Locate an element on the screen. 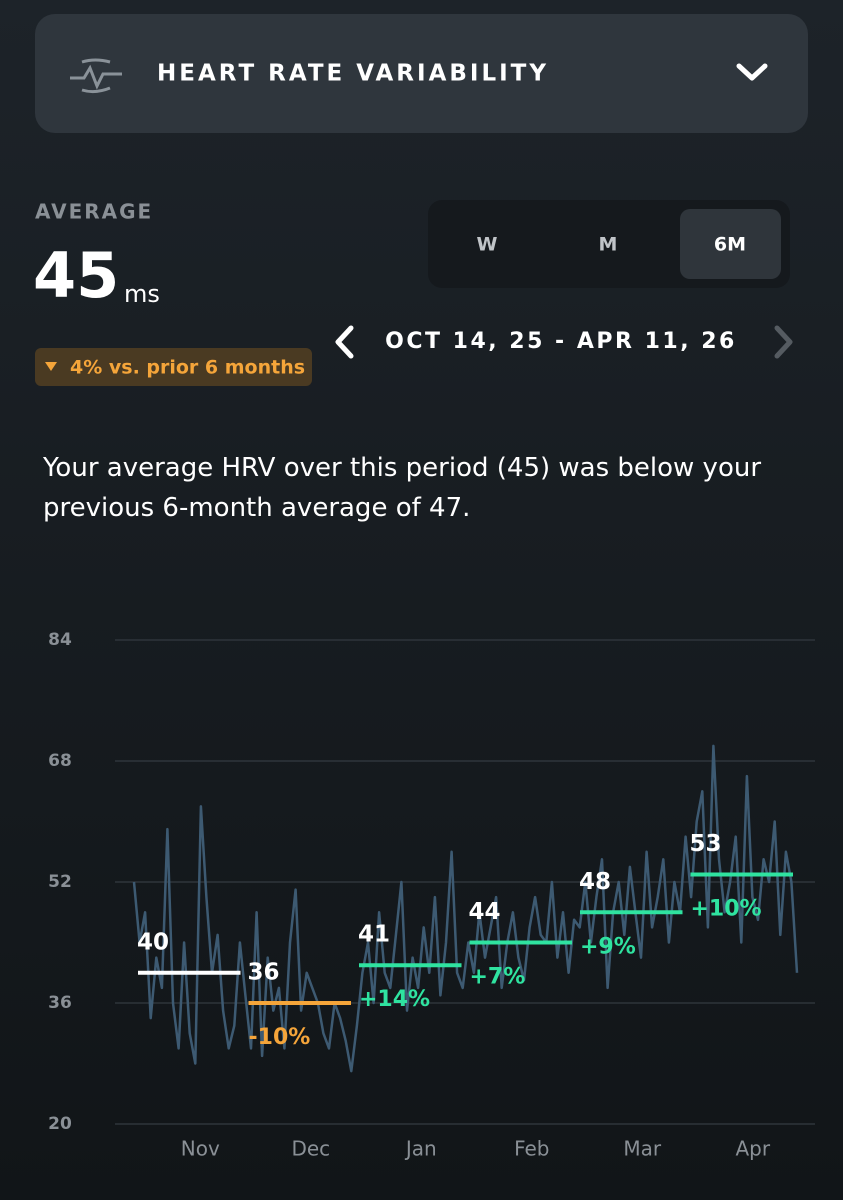  average-label: 53 is located at coordinates (705, 844).